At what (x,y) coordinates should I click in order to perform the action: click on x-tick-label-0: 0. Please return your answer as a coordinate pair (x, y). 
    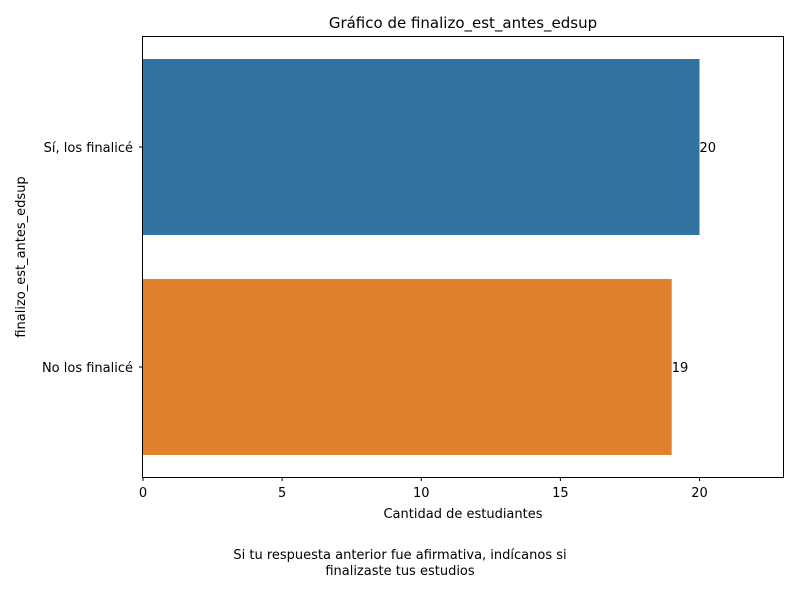
    Looking at the image, I should click on (143, 493).